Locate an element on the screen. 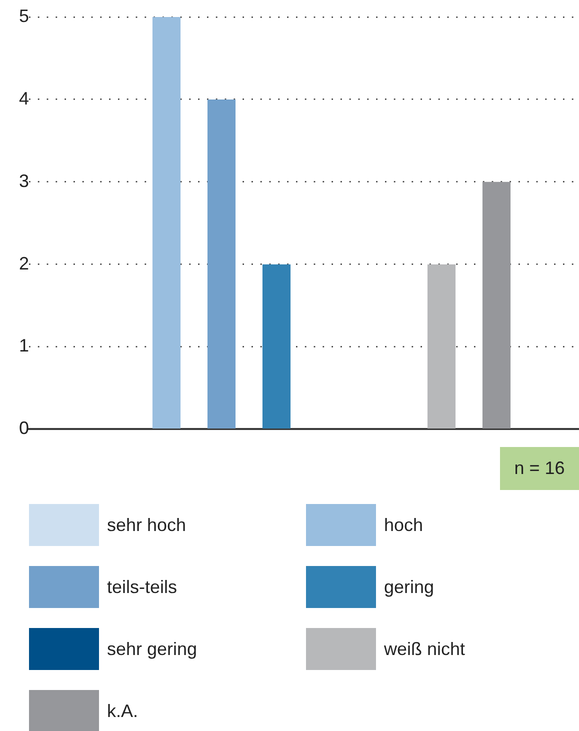  y-tick-label: 2 is located at coordinates (23, 263).